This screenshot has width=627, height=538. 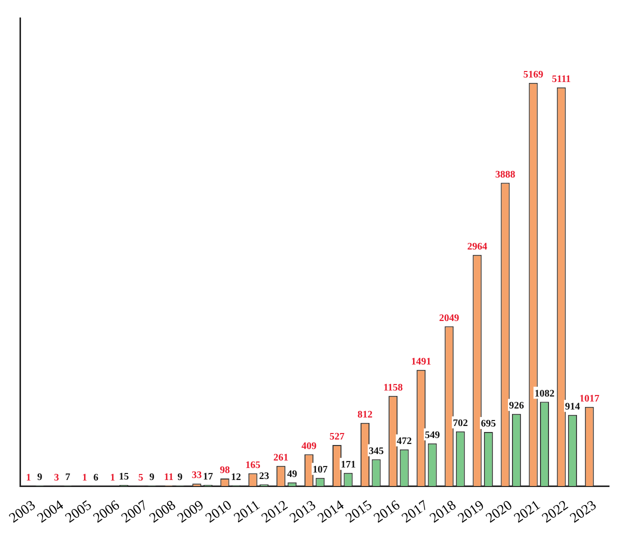 What do you see at coordinates (584, 512) in the screenshot?
I see `x-tick-label: 2023` at bounding box center [584, 512].